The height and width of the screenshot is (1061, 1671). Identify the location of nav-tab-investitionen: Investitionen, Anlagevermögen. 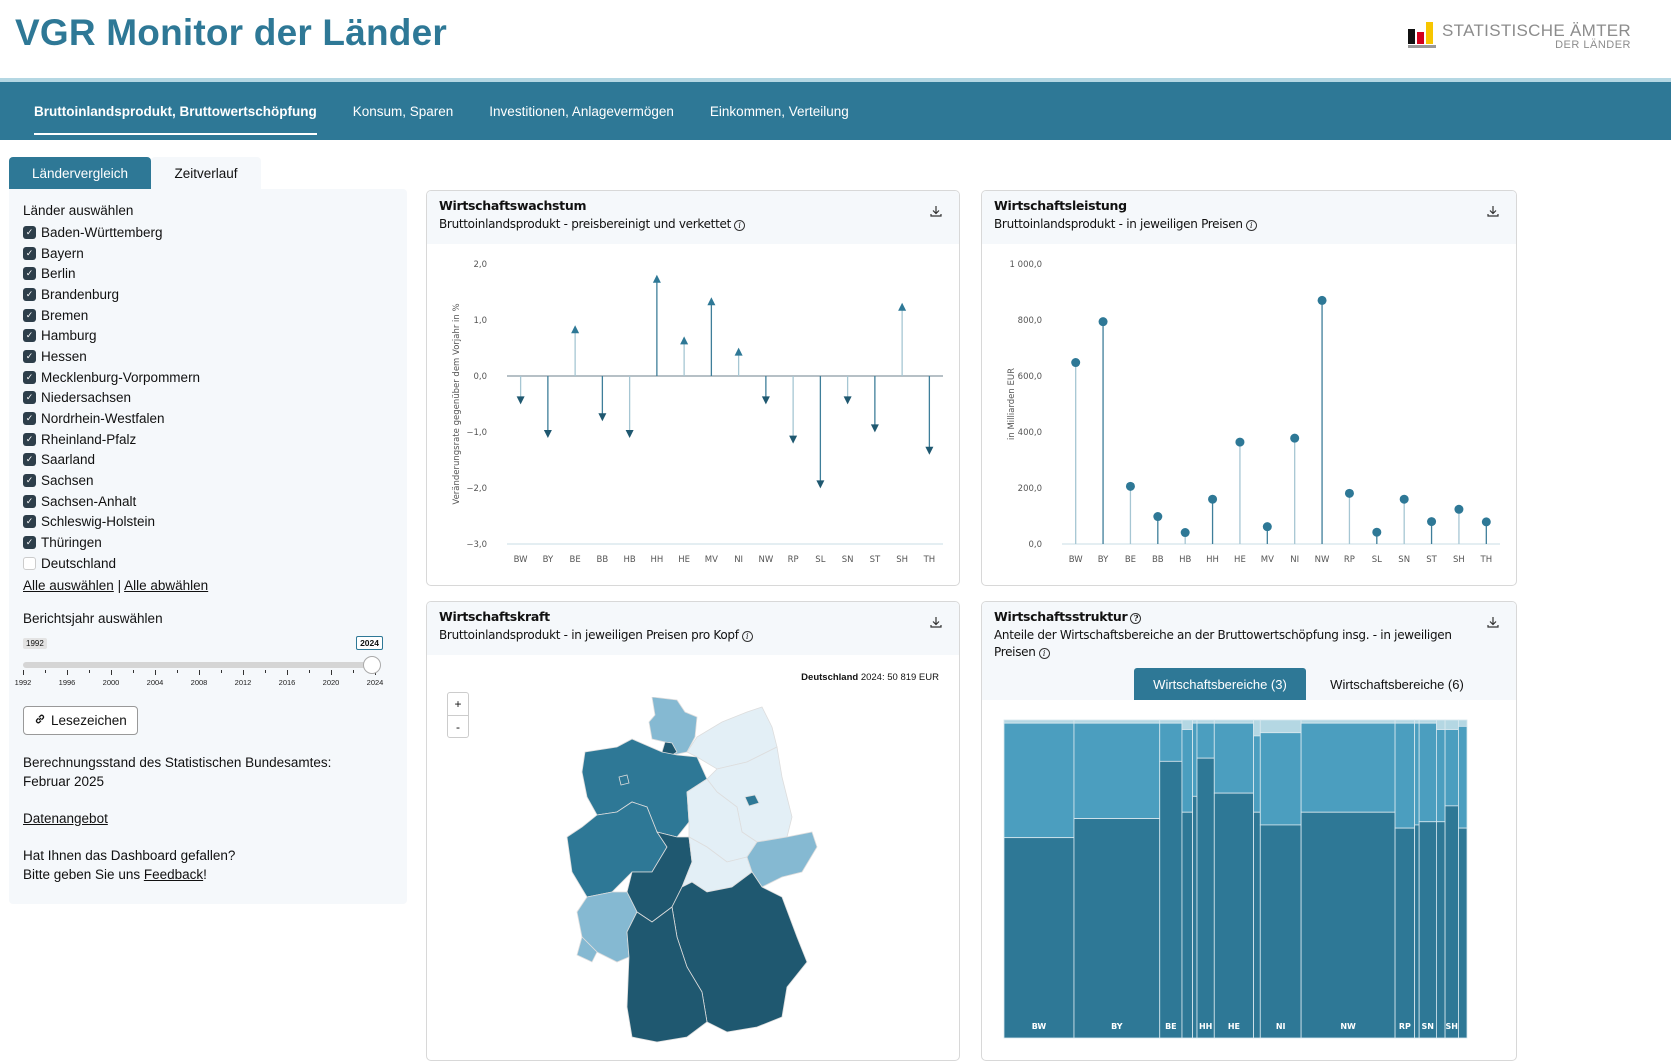
(581, 111).